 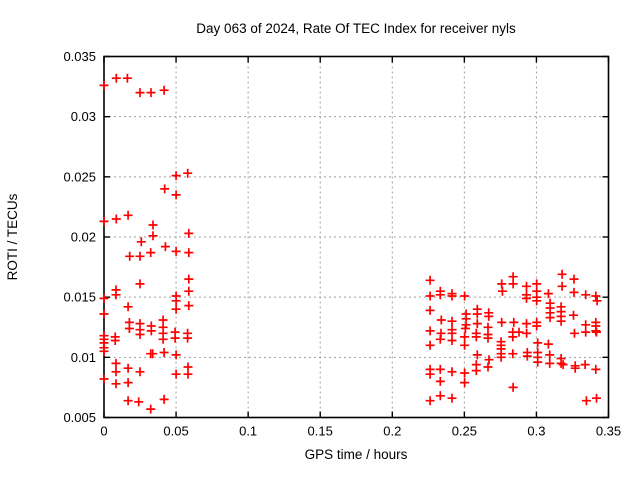 I want to click on x-tick-label: 0.15, so click(x=320, y=431).